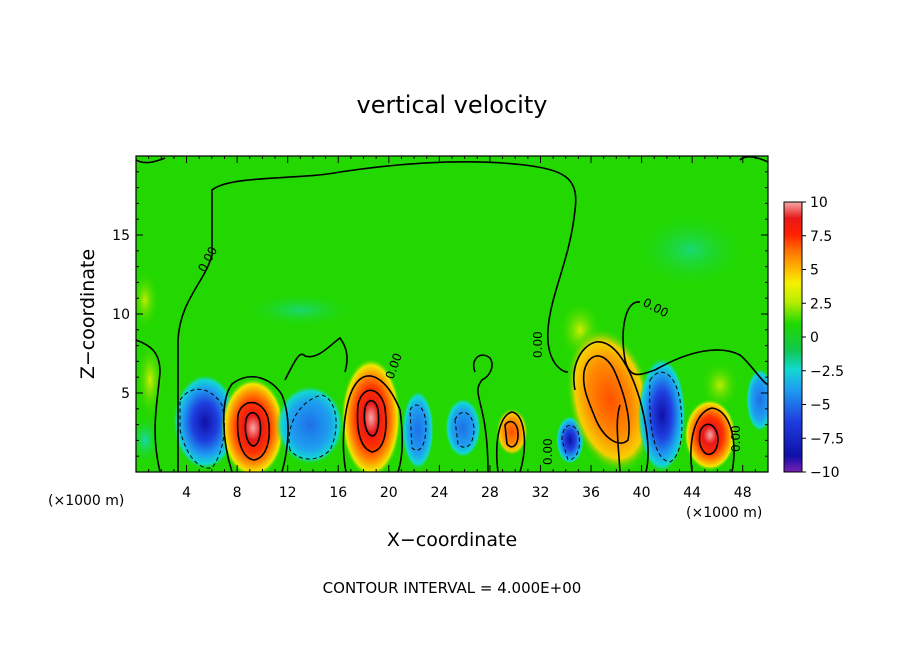 The width and height of the screenshot is (904, 654). I want to click on x-tick-label: 4, so click(186, 493).